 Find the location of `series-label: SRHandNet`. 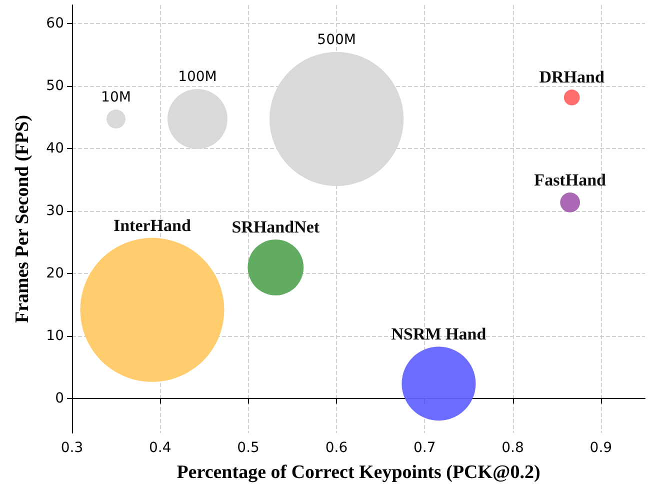

series-label: SRHandNet is located at coordinates (276, 226).